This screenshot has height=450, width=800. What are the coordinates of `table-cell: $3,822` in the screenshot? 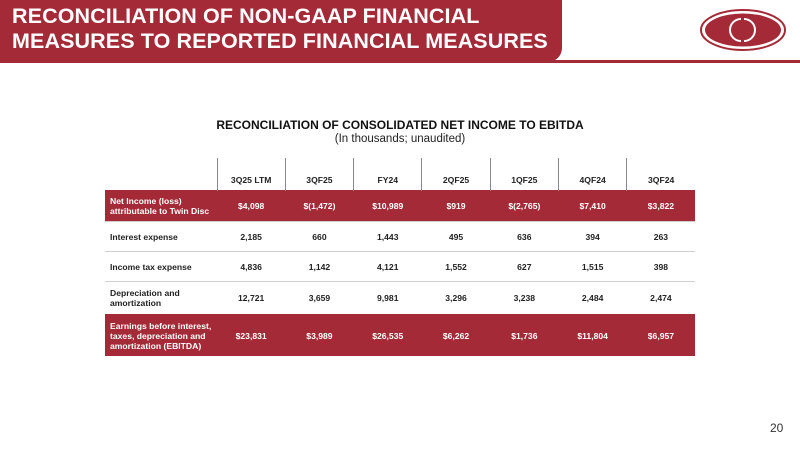 It's located at (661, 206).